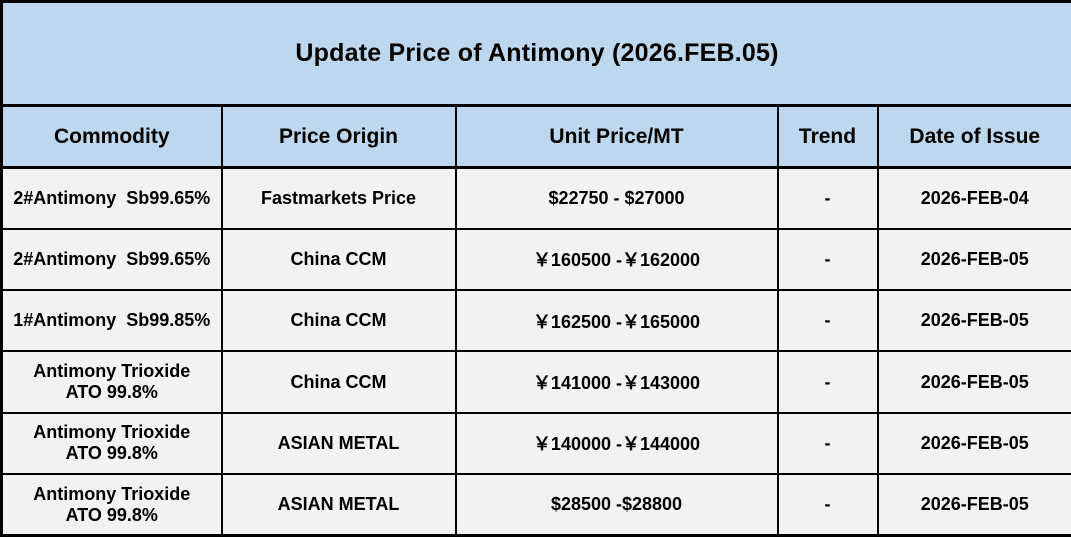  I want to click on unit-price-cell: ￥160500 -￥162000, so click(616, 259).